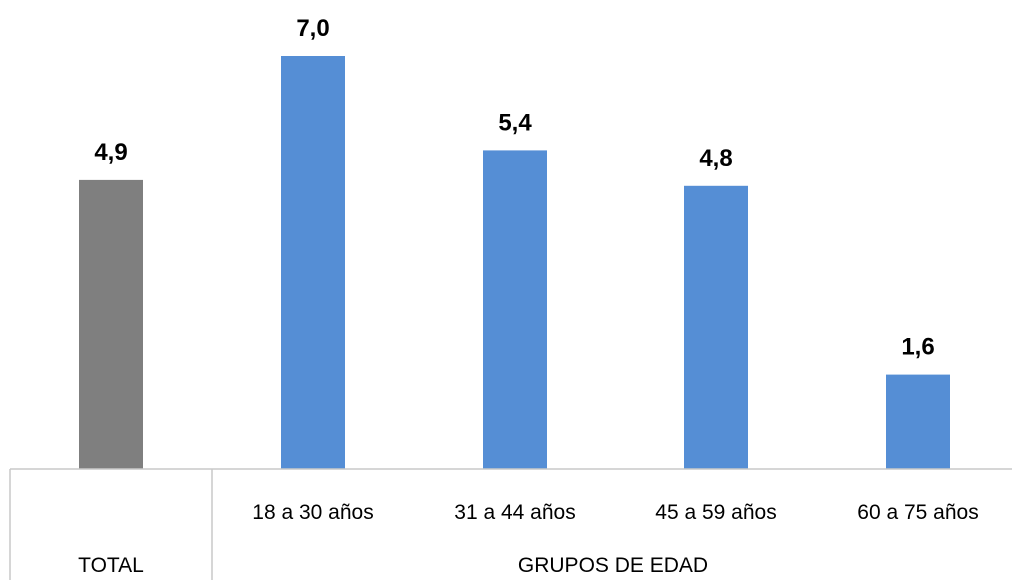 This screenshot has height=580, width=1012. What do you see at coordinates (110, 152) in the screenshot?
I see `value-label-0: 4,9` at bounding box center [110, 152].